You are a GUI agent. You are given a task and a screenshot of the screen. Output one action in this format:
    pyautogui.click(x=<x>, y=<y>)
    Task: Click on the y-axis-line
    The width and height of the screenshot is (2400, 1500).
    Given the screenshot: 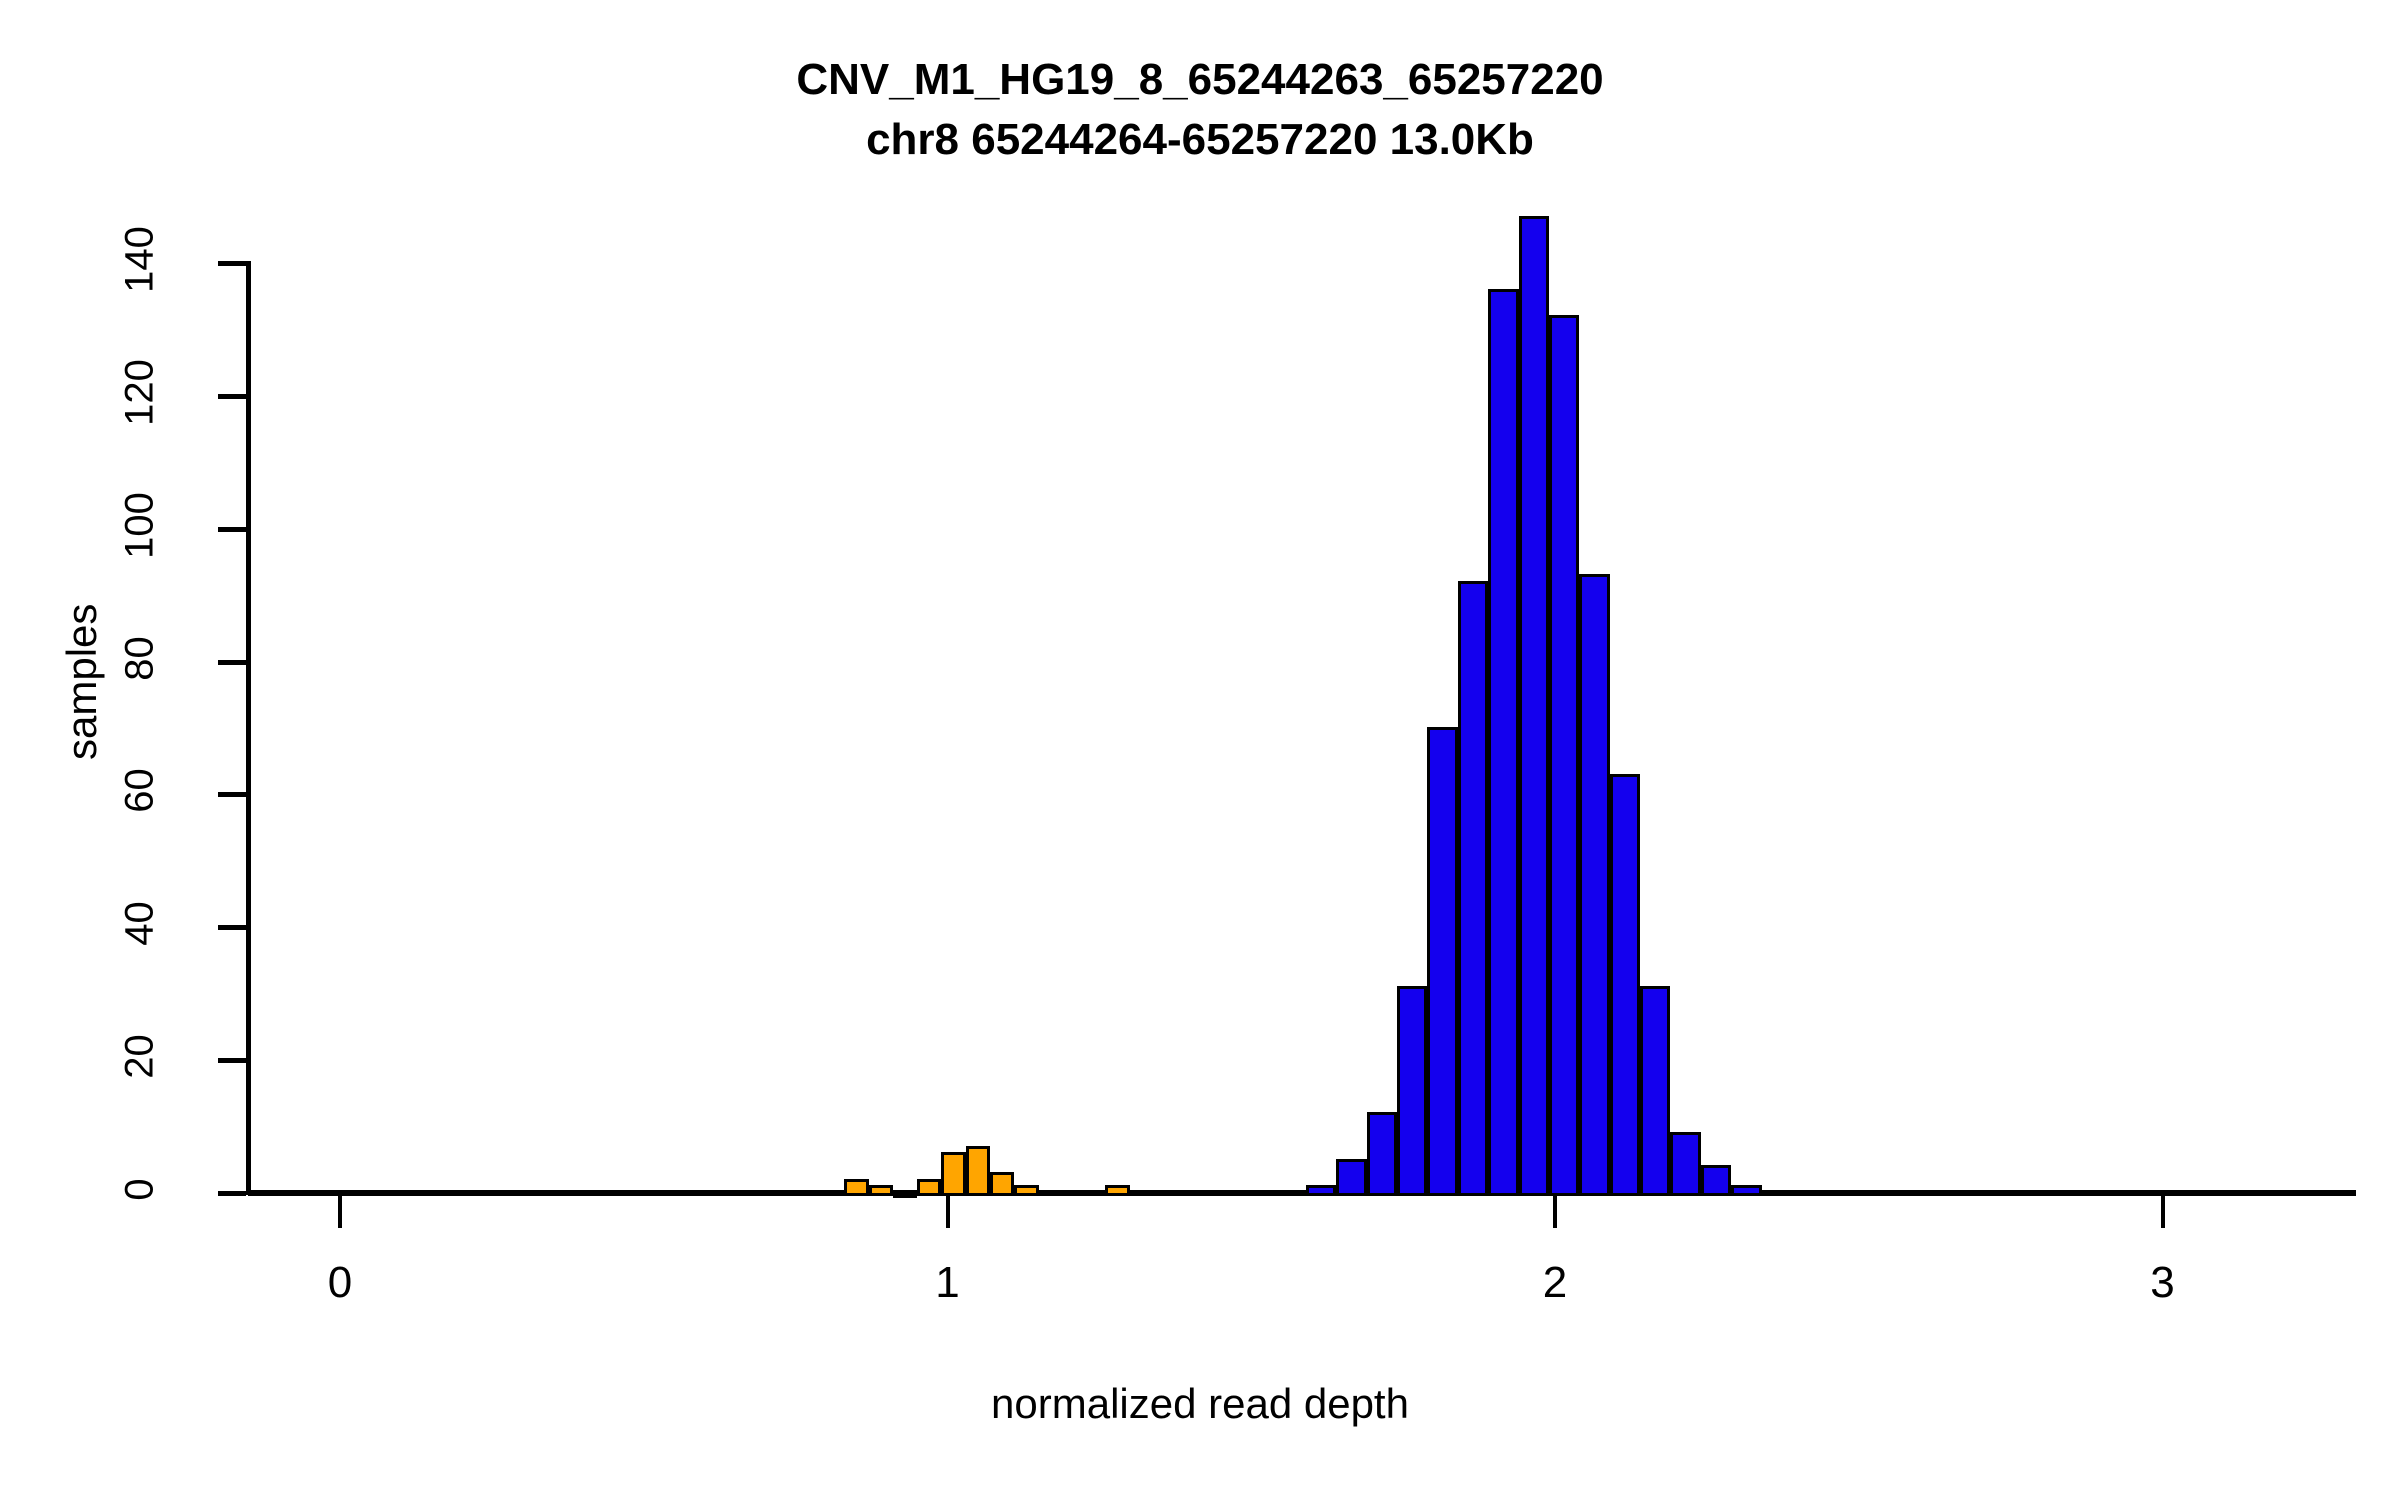 What is the action you would take?
    pyautogui.click(x=248, y=728)
    